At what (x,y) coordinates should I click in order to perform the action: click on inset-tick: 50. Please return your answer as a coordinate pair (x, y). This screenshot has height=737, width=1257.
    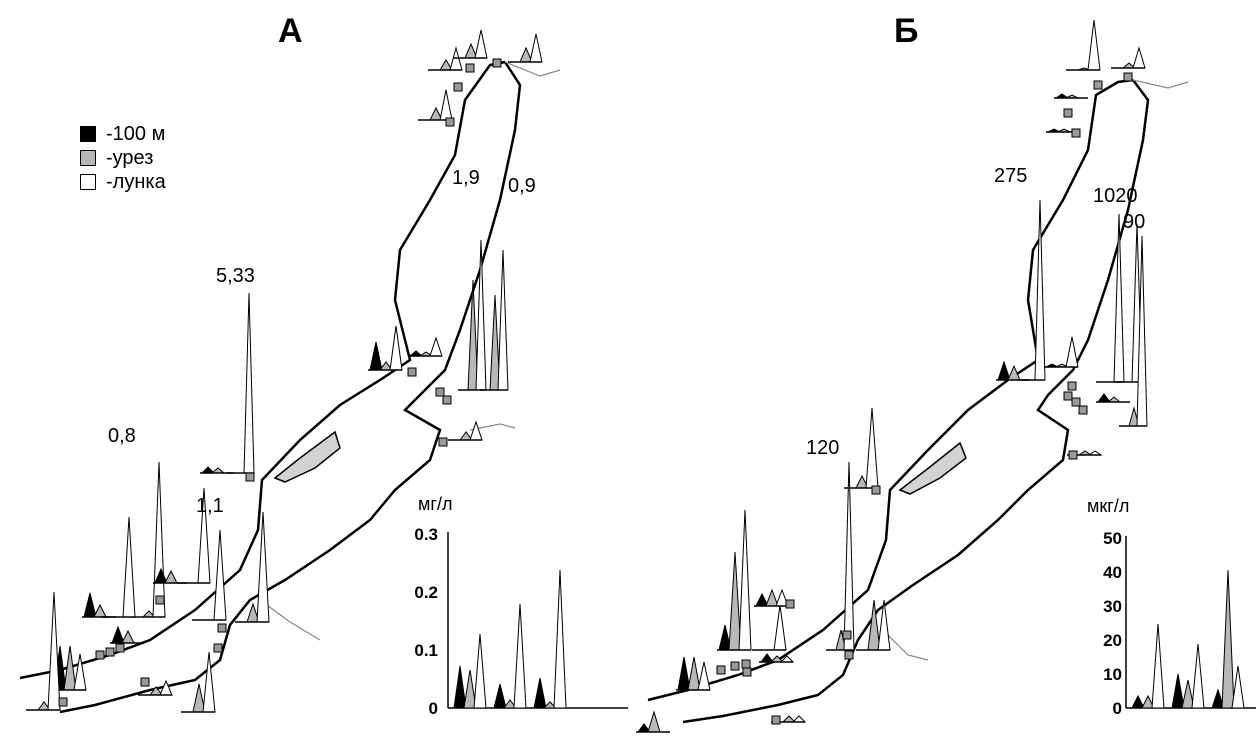
    Looking at the image, I should click on (1112, 538).